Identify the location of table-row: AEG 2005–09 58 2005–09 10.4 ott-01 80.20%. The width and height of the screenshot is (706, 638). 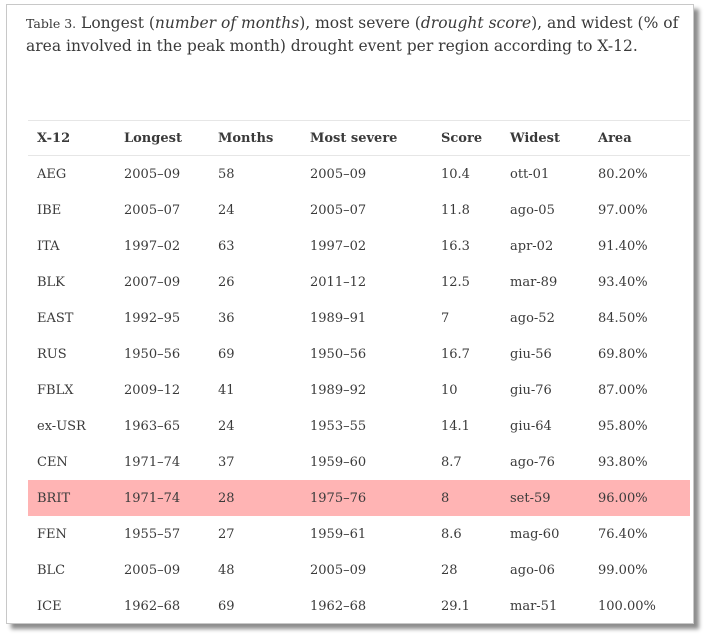
(359, 174).